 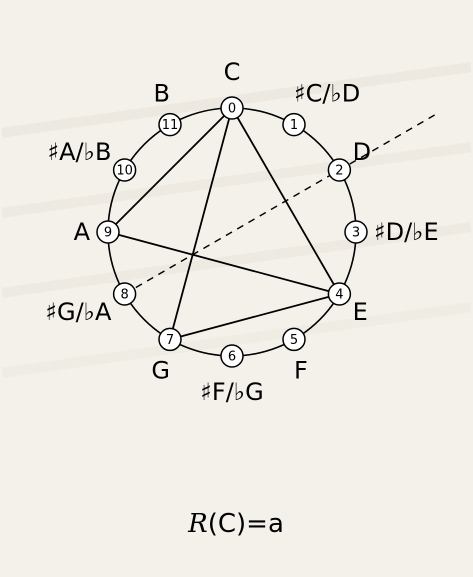 I want to click on formula-arg: C, so click(x=227, y=524).